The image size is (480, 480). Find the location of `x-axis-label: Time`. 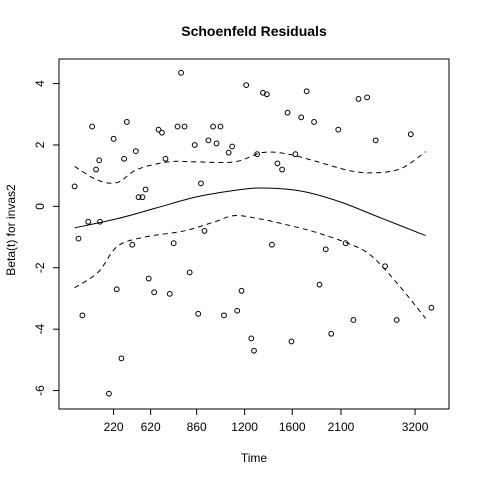

x-axis-label: Time is located at coordinates (254, 458).